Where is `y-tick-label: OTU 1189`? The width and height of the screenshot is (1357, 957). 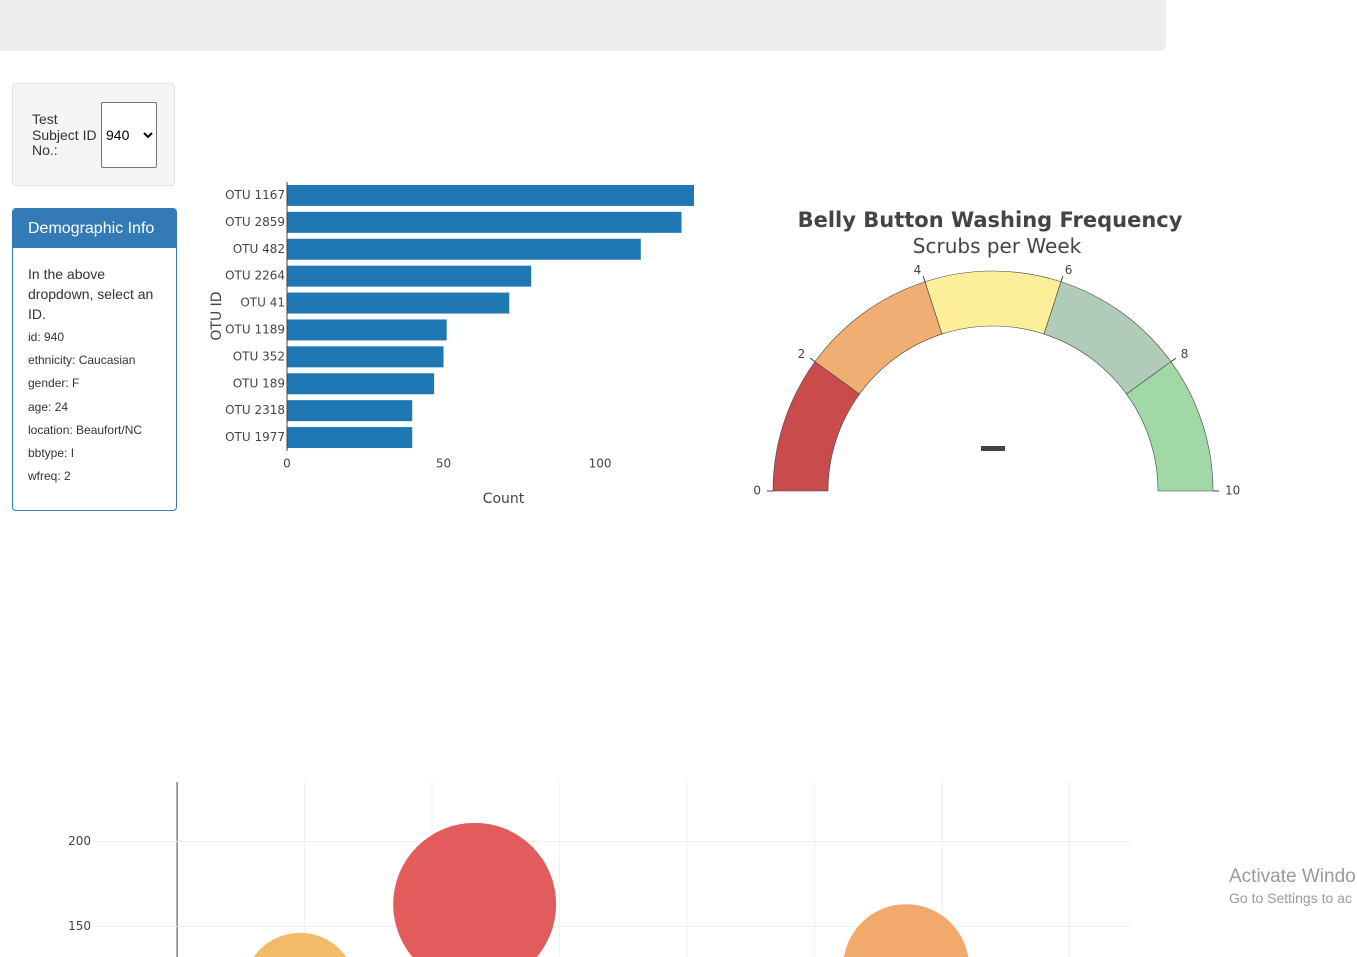 y-tick-label: OTU 1189 is located at coordinates (255, 329).